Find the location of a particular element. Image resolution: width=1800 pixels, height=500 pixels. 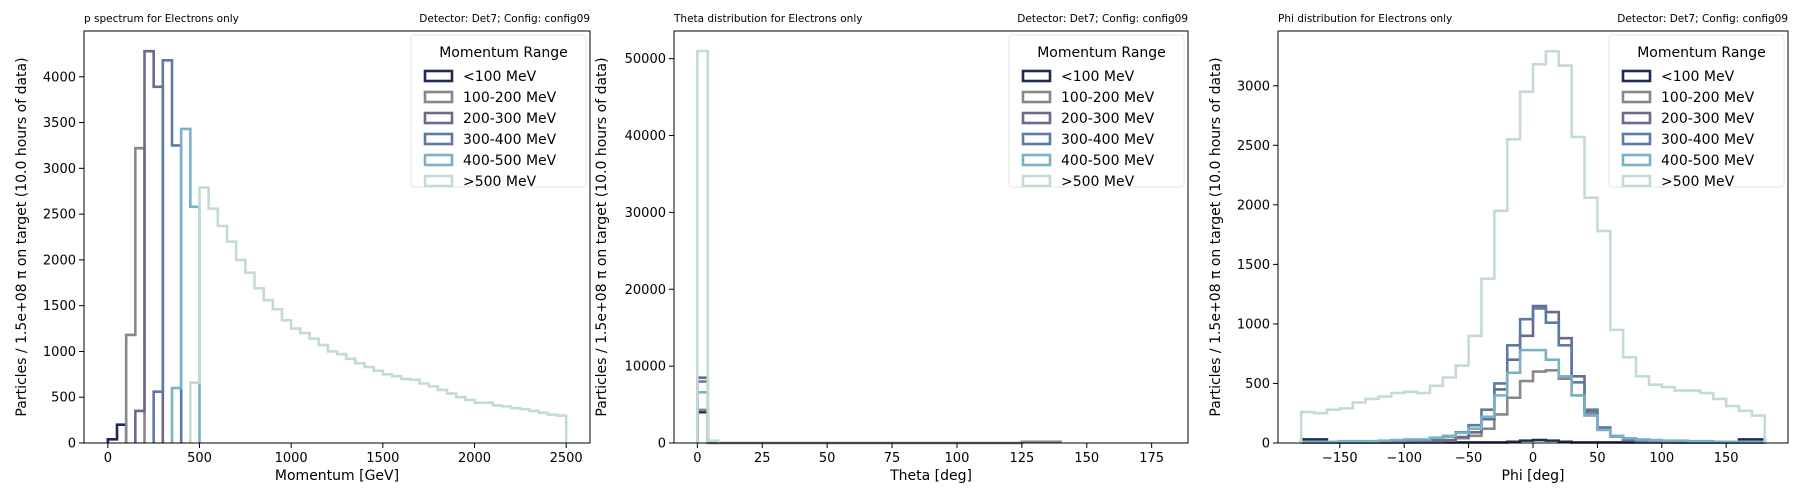

x-tick-label: −150 is located at coordinates (1340, 458).